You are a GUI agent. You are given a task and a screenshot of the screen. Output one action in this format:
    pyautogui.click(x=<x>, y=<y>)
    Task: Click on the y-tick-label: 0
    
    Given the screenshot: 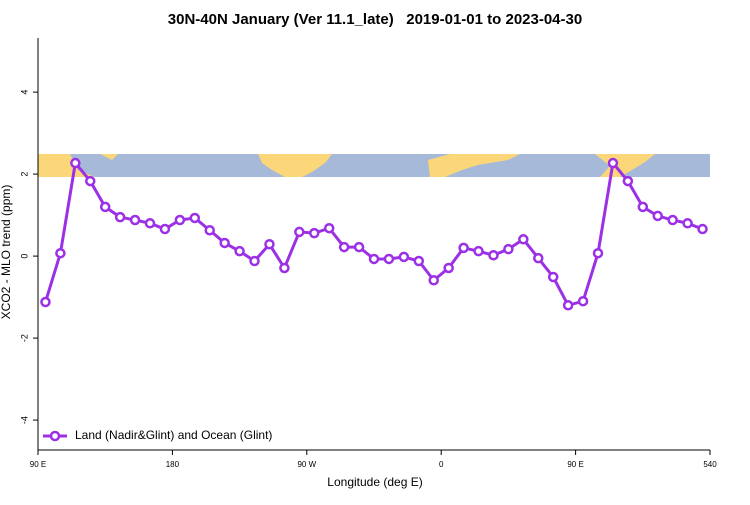 What is the action you would take?
    pyautogui.click(x=24, y=256)
    